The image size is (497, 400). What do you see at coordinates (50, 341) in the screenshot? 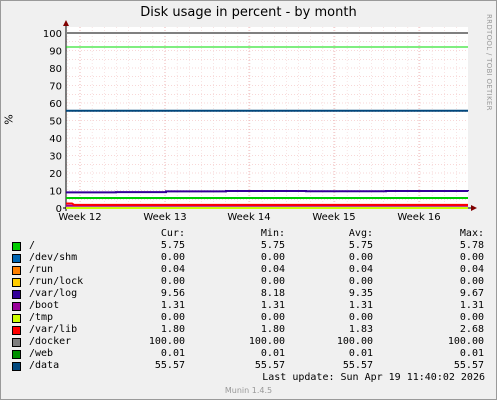
I see `legend-series-name: /docker` at bounding box center [50, 341].